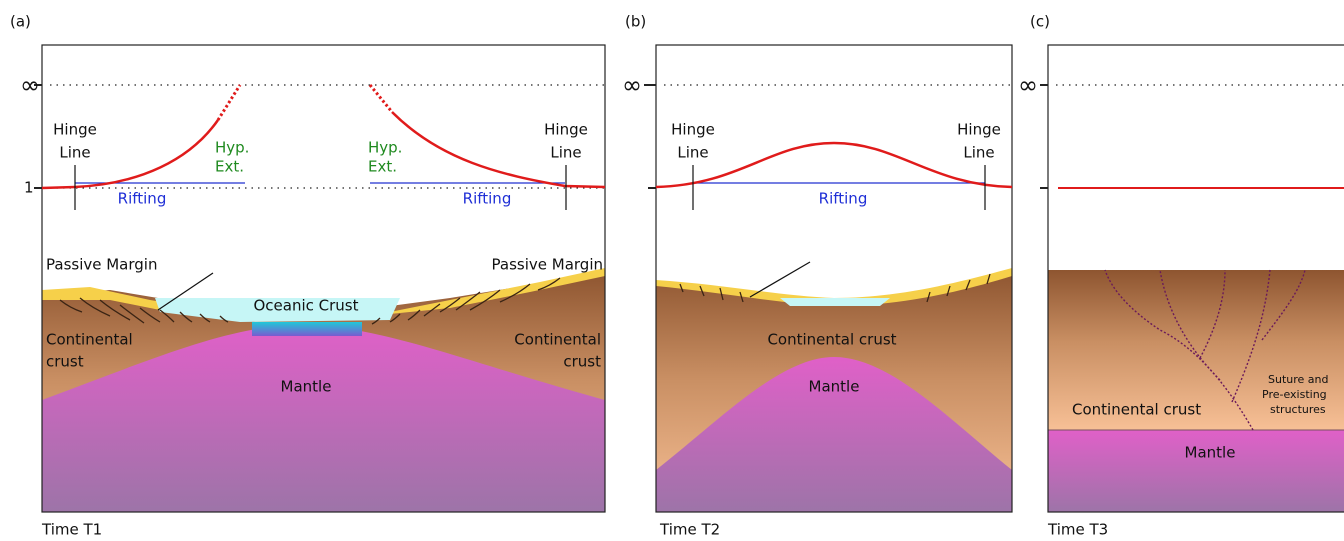 The image size is (1344, 541). What do you see at coordinates (29, 188) in the screenshot?
I see `axis-one: 1` at bounding box center [29, 188].